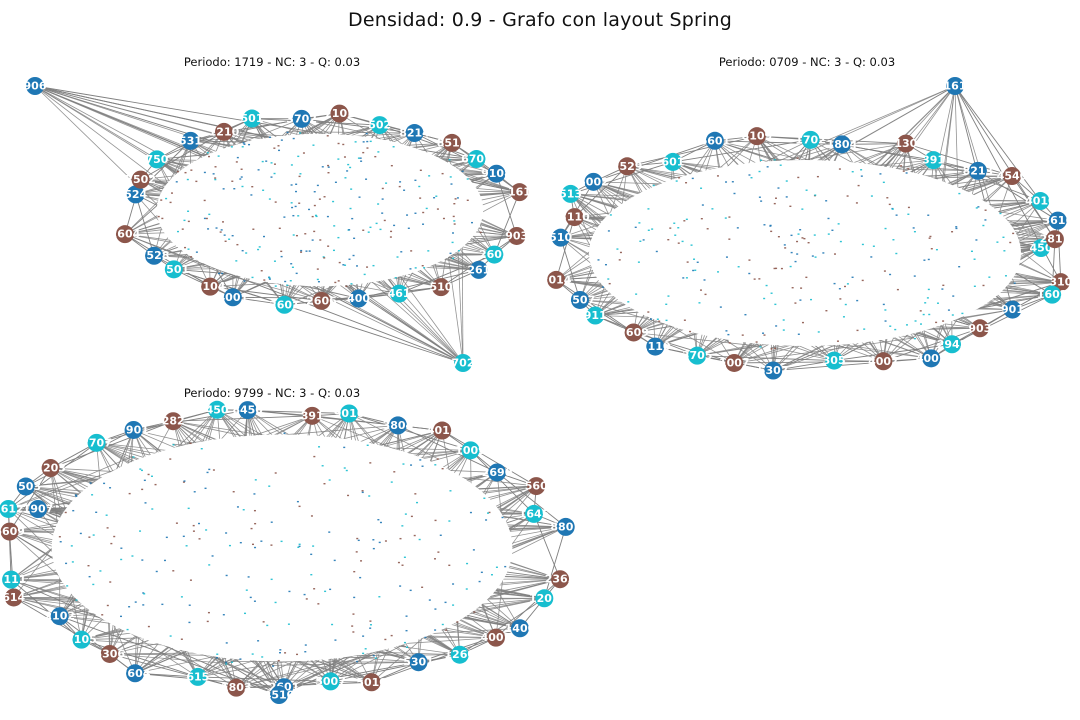 This screenshot has width=1080, height=720. What do you see at coordinates (842, 144) in the screenshot?
I see `graph-node: 1804` at bounding box center [842, 144].